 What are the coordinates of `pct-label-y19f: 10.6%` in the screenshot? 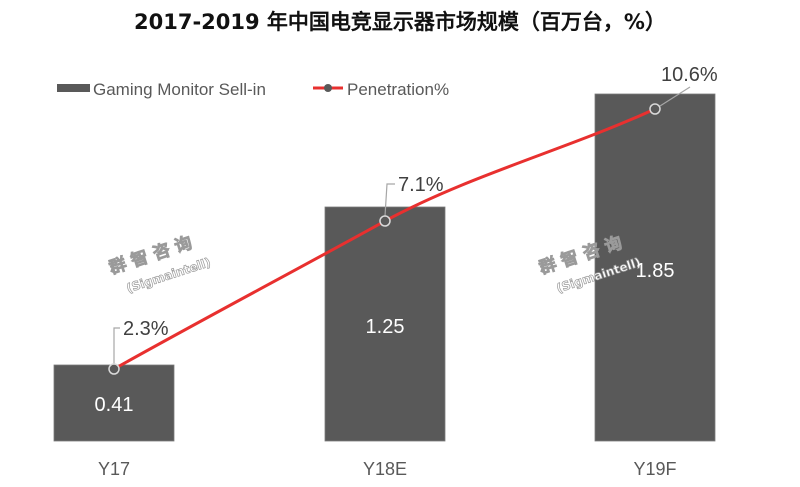 It's located at (689, 75).